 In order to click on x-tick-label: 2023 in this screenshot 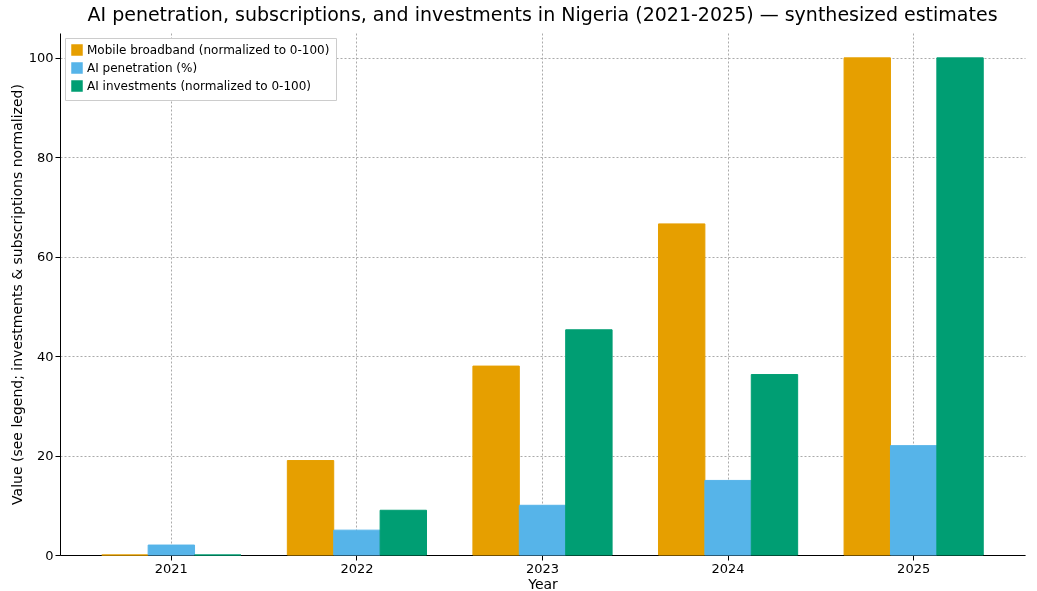, I will do `click(542, 568)`.